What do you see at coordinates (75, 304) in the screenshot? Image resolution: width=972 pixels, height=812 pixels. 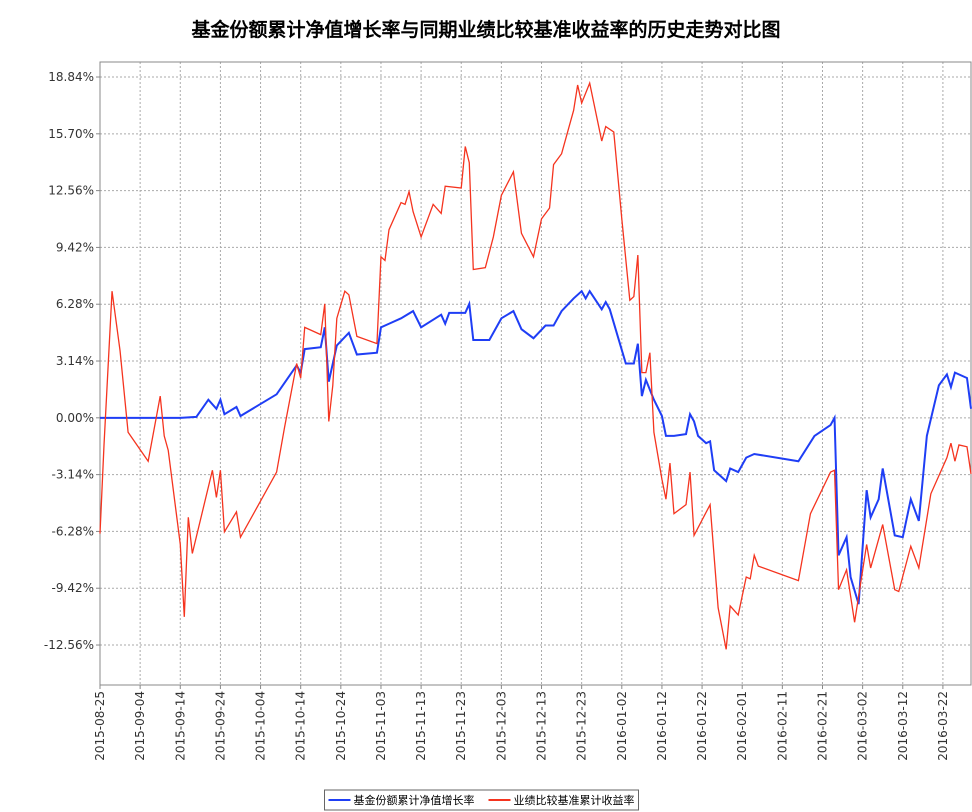 I see `y-tick-label: 6.28%` at bounding box center [75, 304].